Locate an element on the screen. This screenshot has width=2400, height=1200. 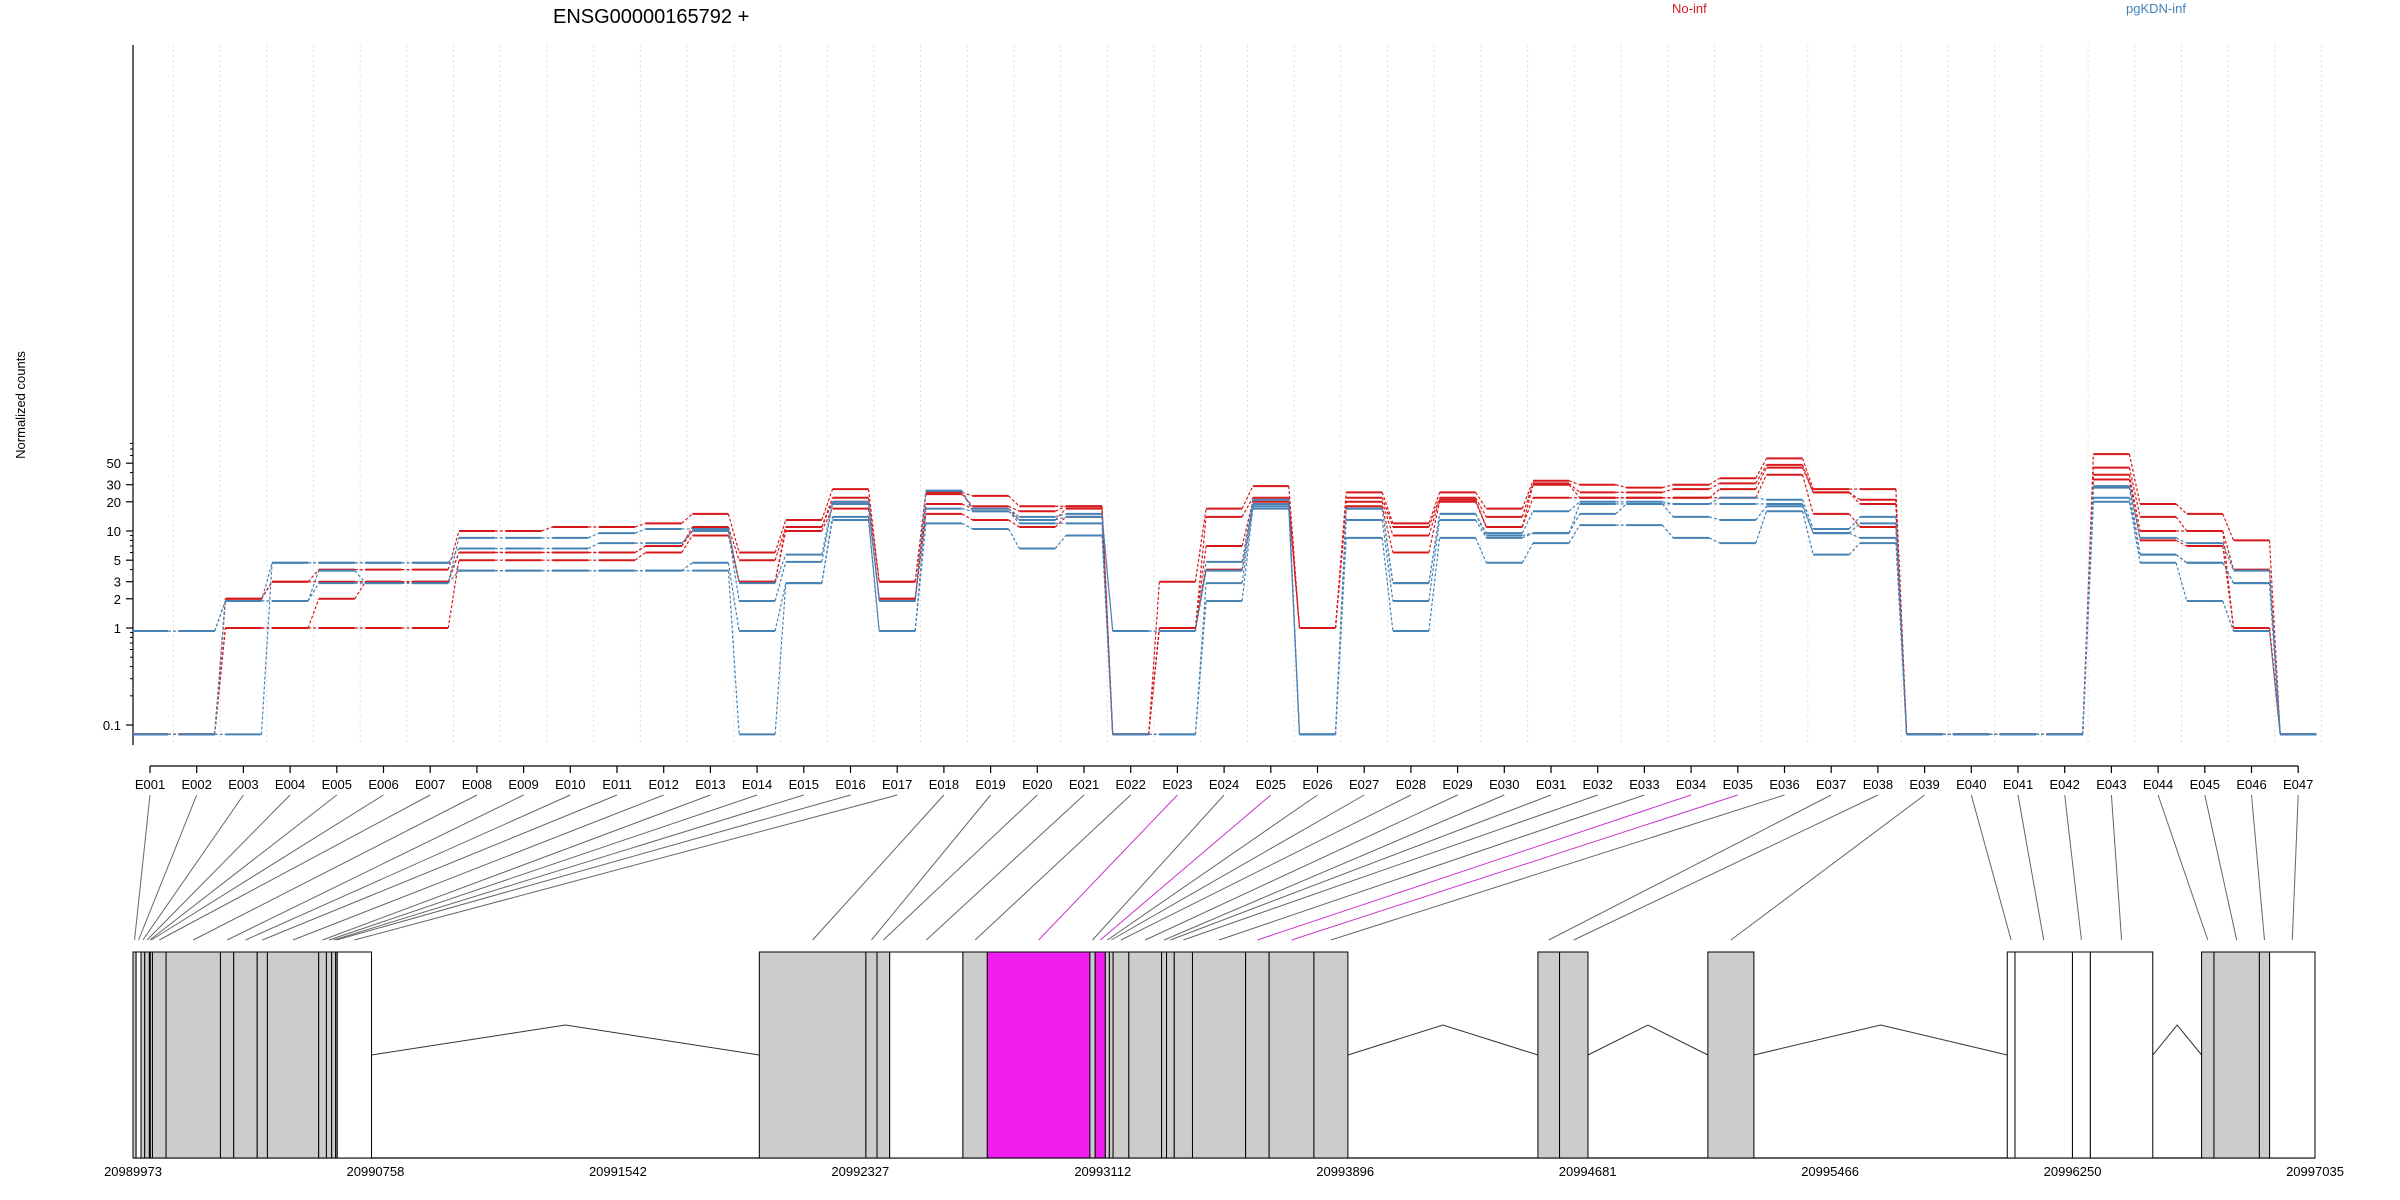
exon-box-e036 is located at coordinates (1331, 1055).